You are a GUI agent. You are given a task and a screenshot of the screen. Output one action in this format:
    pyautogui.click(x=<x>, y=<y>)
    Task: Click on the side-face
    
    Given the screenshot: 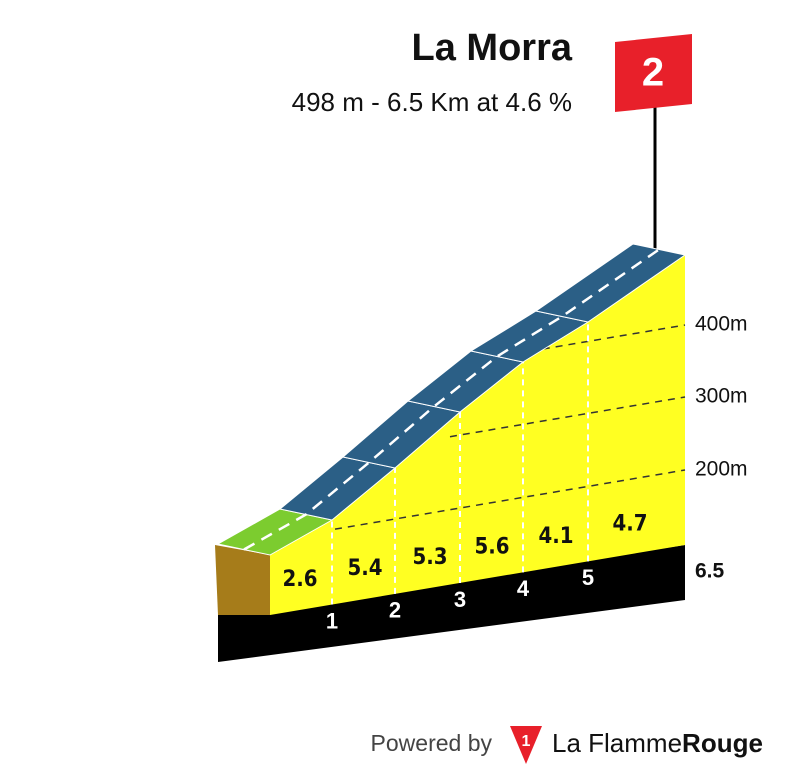 What is the action you would take?
    pyautogui.click(x=242, y=580)
    